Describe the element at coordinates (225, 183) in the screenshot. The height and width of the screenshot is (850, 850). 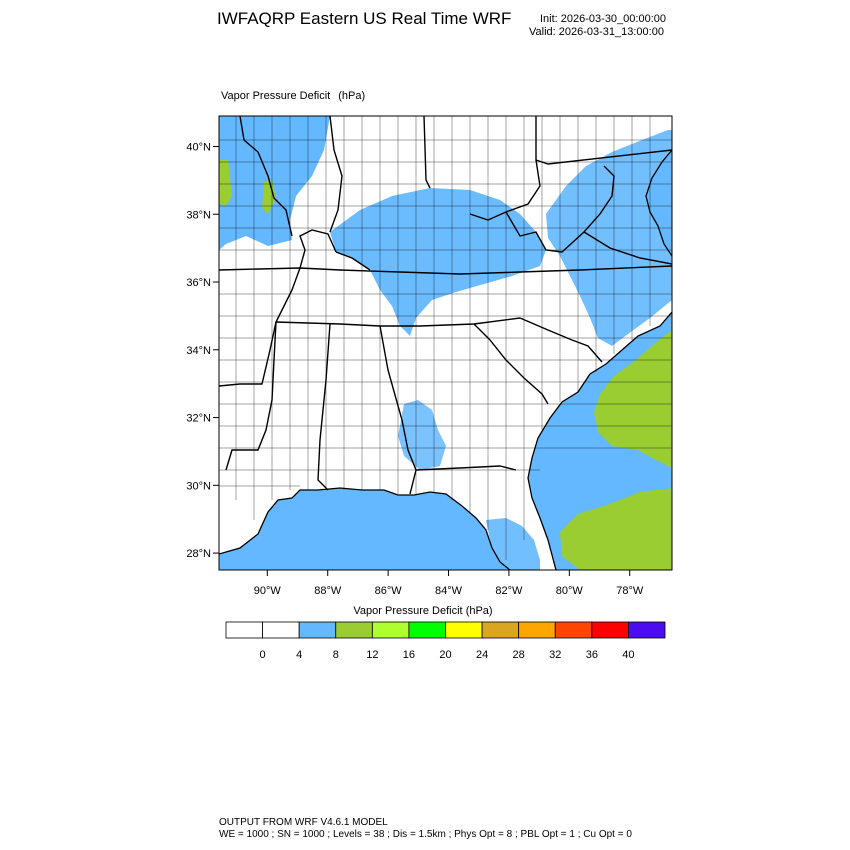
I see `land-vpd-8-12-illinois` at that location.